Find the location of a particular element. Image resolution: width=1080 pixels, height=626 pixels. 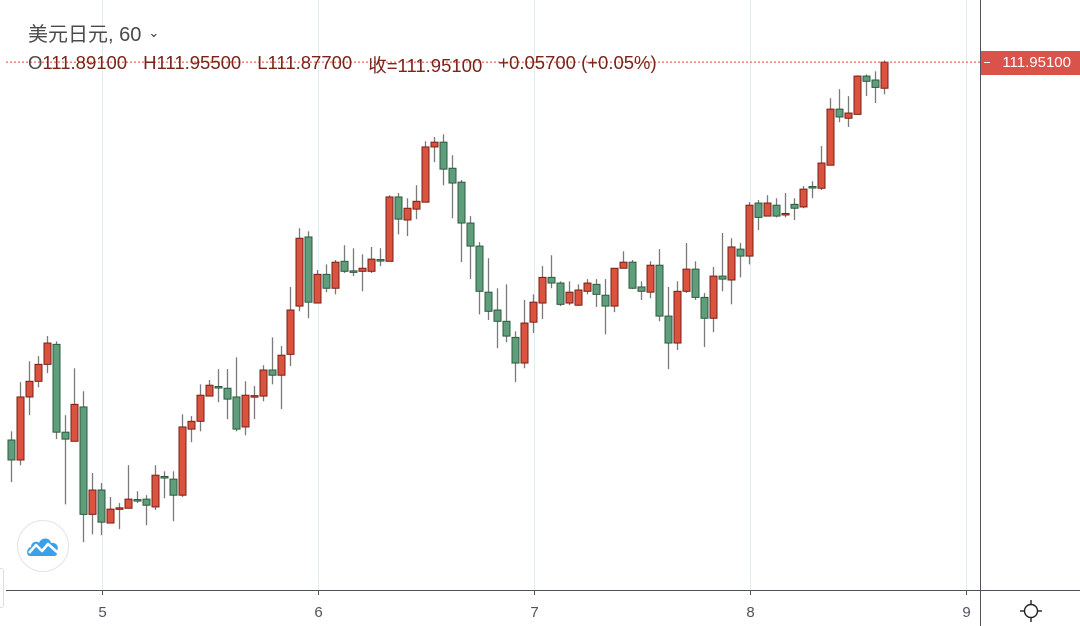

symbol-header: 美元日元, 60 ⌄ is located at coordinates (93, 32).